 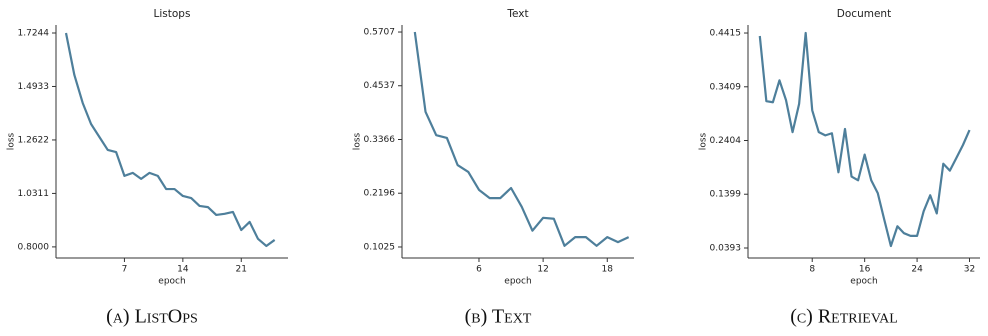 What do you see at coordinates (34, 87) in the screenshot?
I see `y-tick-label: 1.4933` at bounding box center [34, 87].